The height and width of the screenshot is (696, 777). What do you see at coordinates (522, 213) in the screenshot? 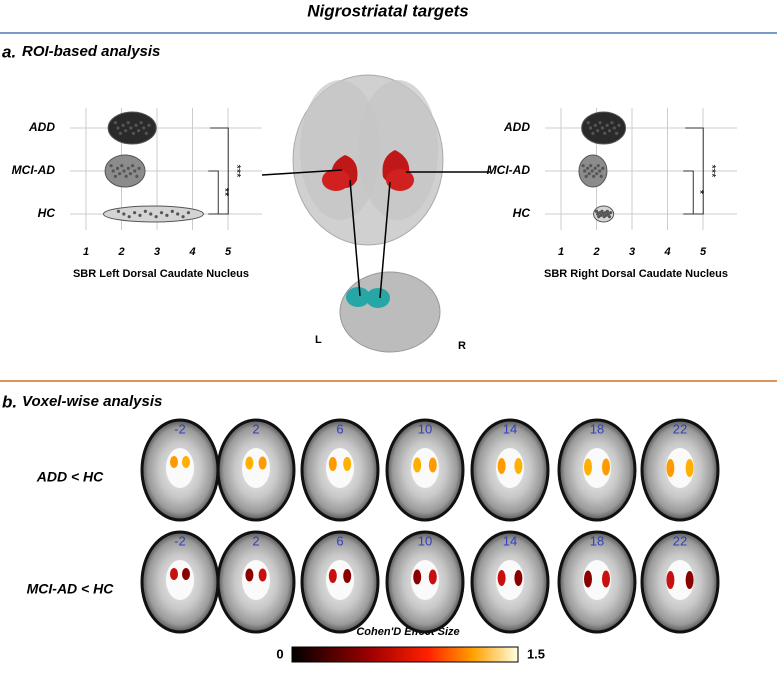
I see `group-label: HC` at bounding box center [522, 213].